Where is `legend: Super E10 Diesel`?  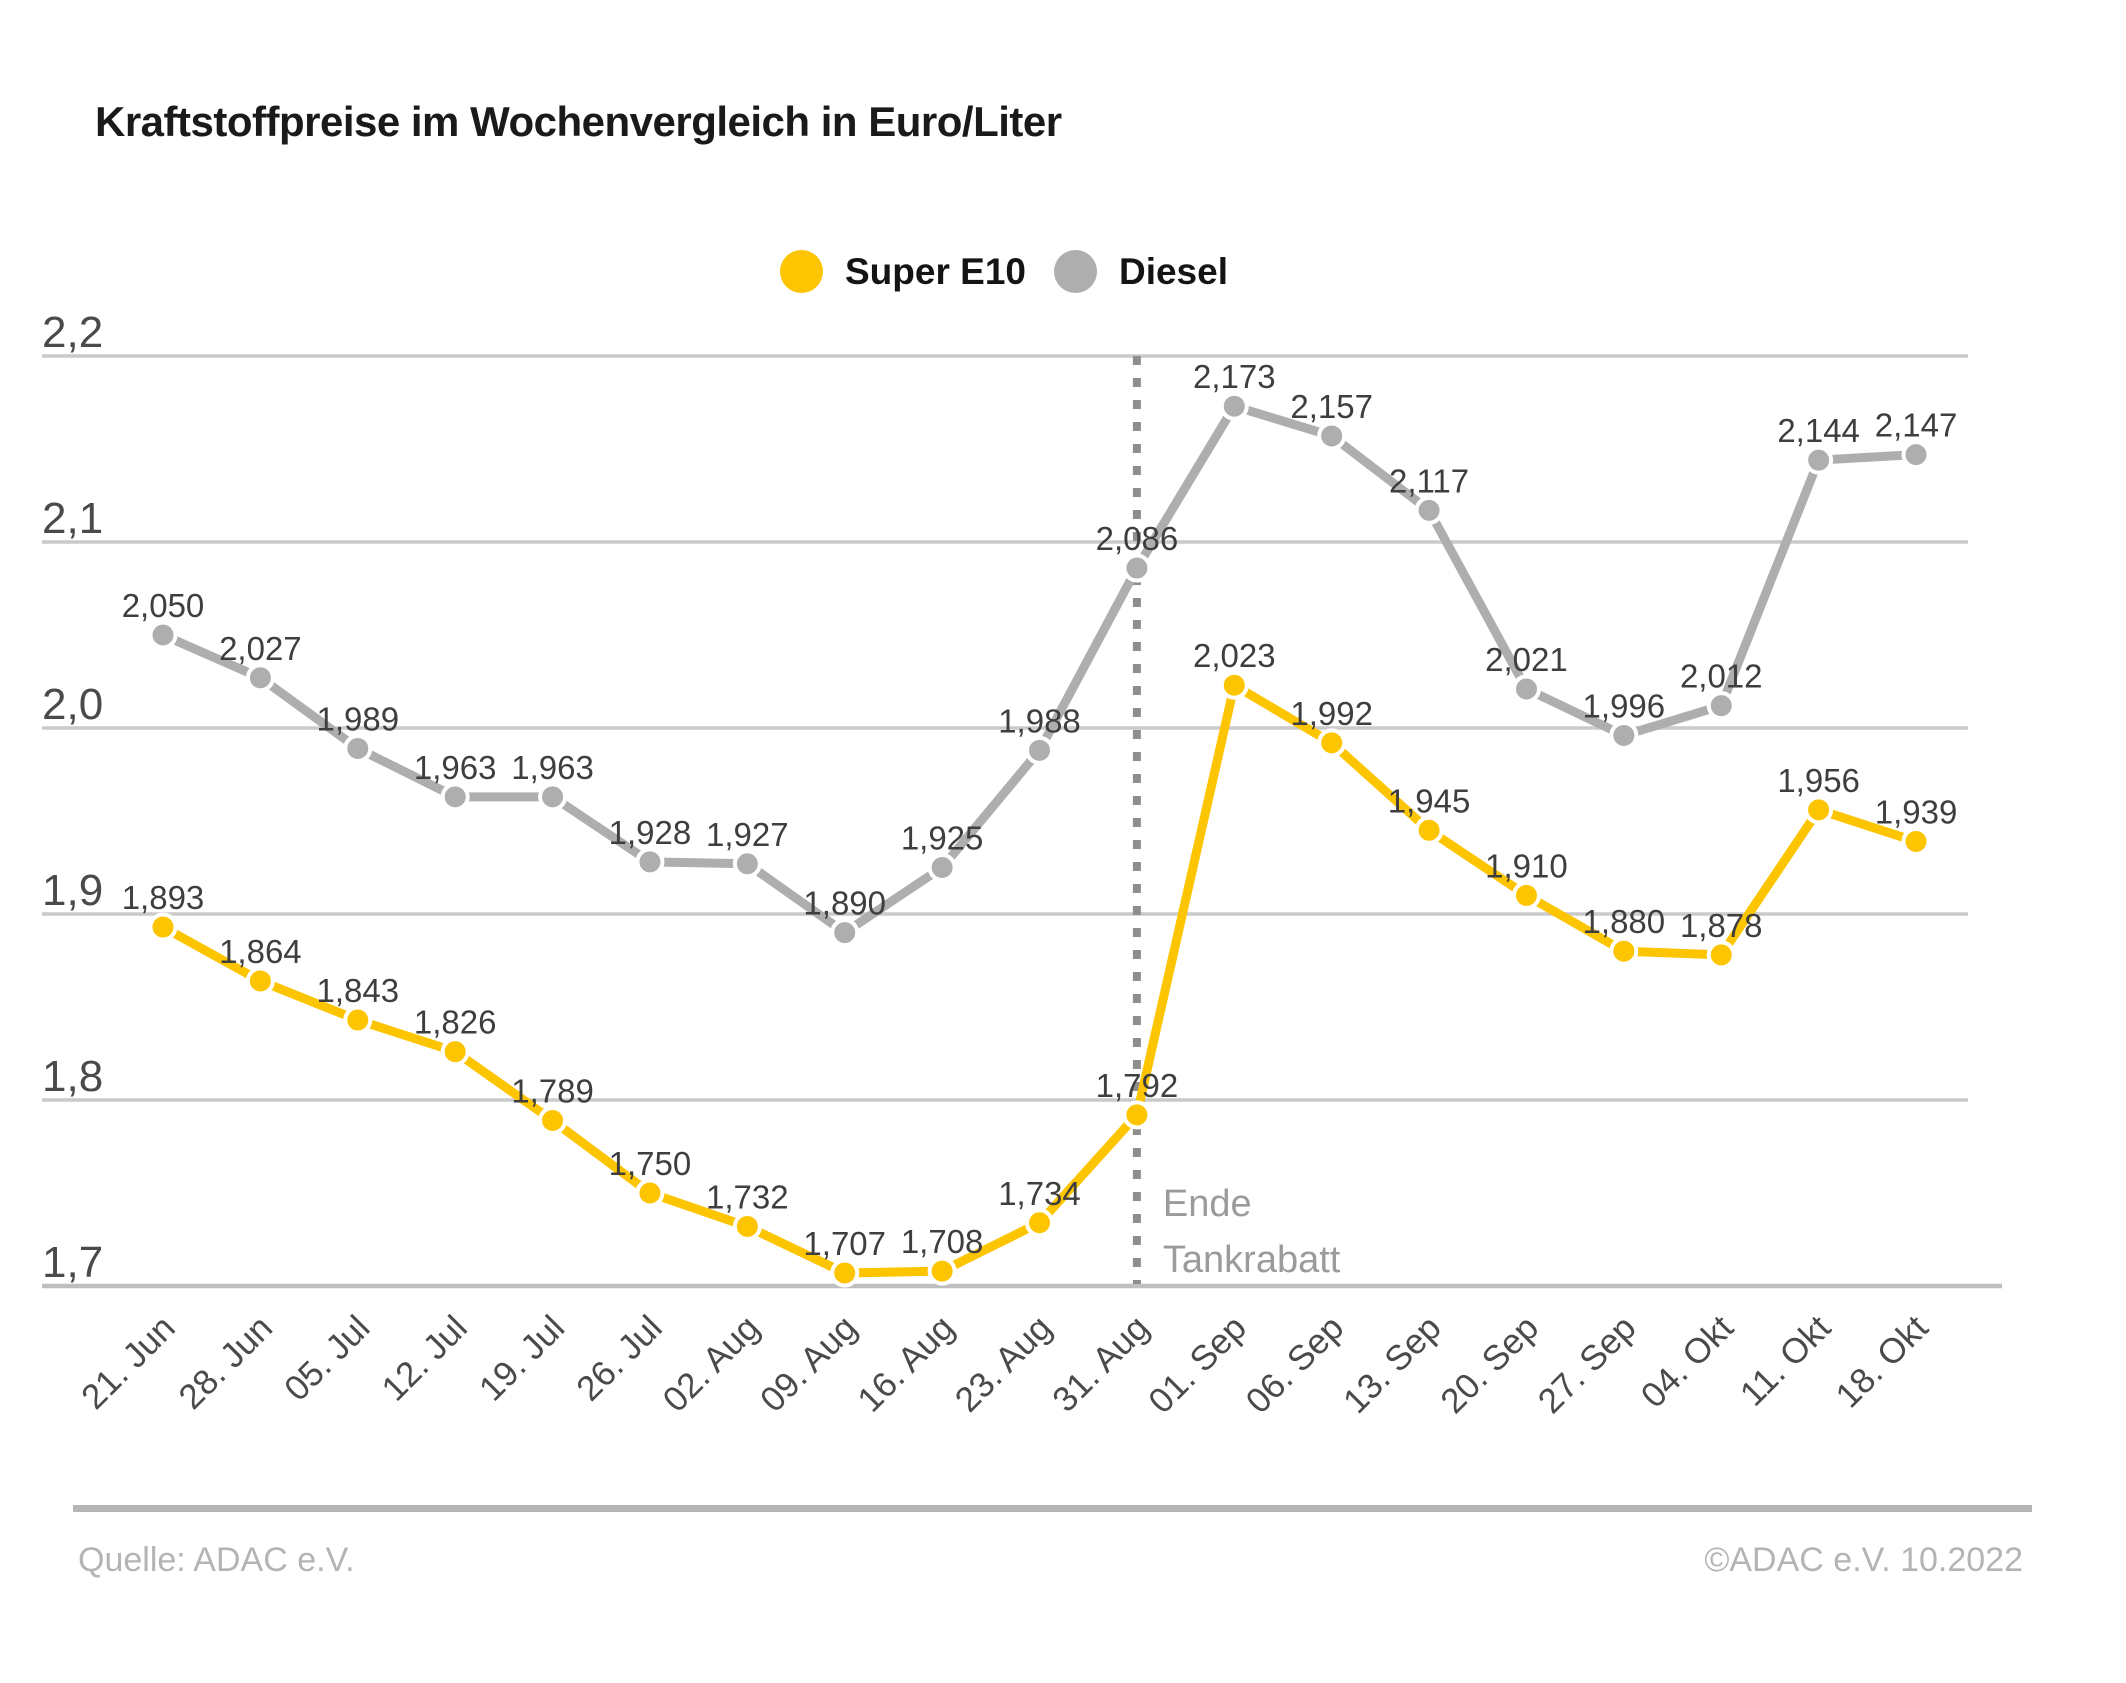 legend: Super E10 Diesel is located at coordinates (1004, 271).